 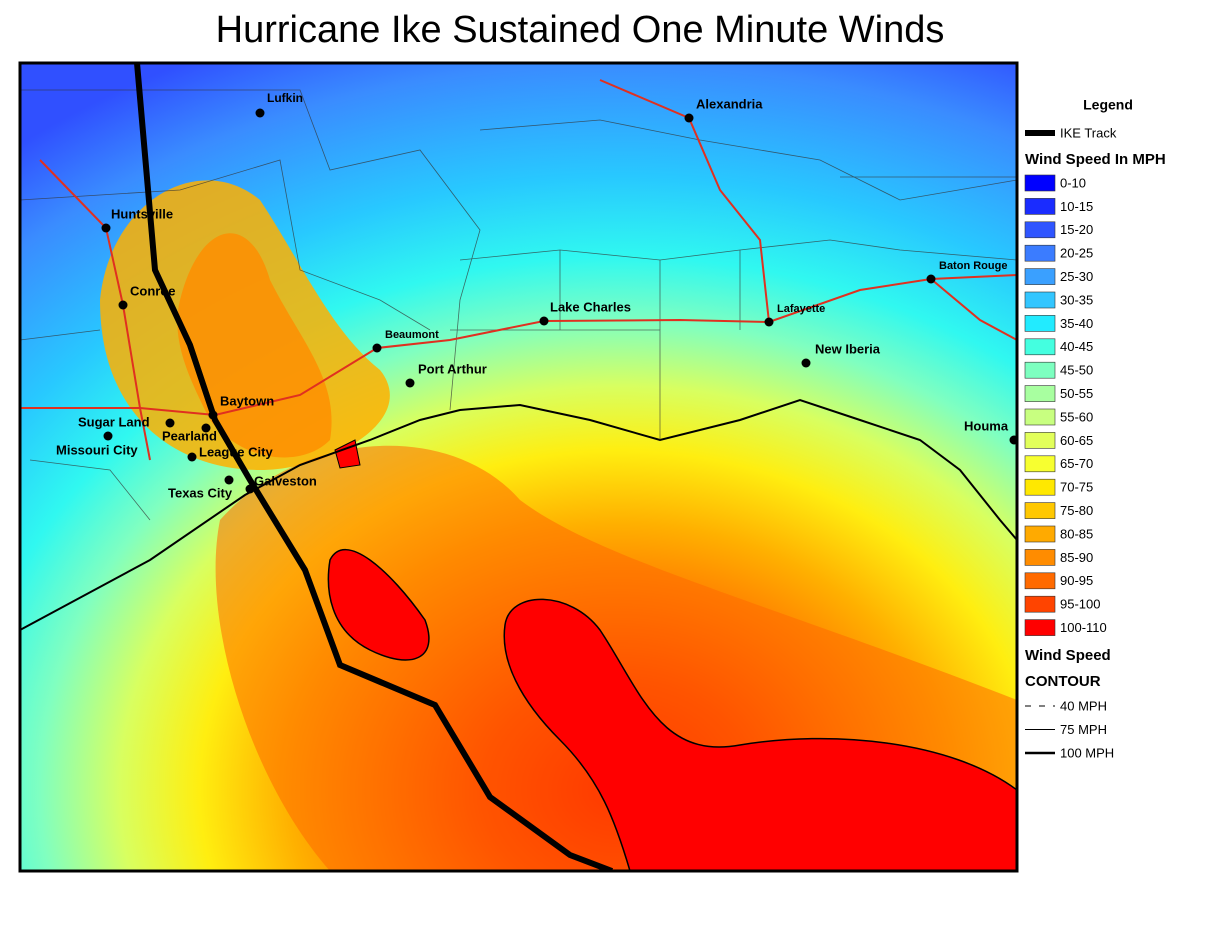 I want to click on legend-label: 40-45, so click(x=1076, y=346).